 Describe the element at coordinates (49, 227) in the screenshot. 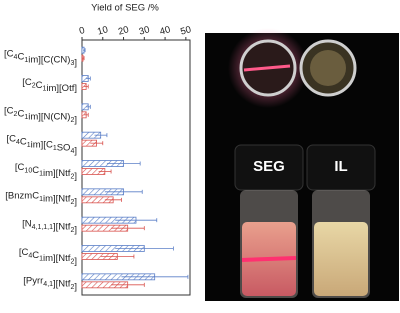

I see `y-tick-label: [N4,1,1,1][Ntf2]` at that location.